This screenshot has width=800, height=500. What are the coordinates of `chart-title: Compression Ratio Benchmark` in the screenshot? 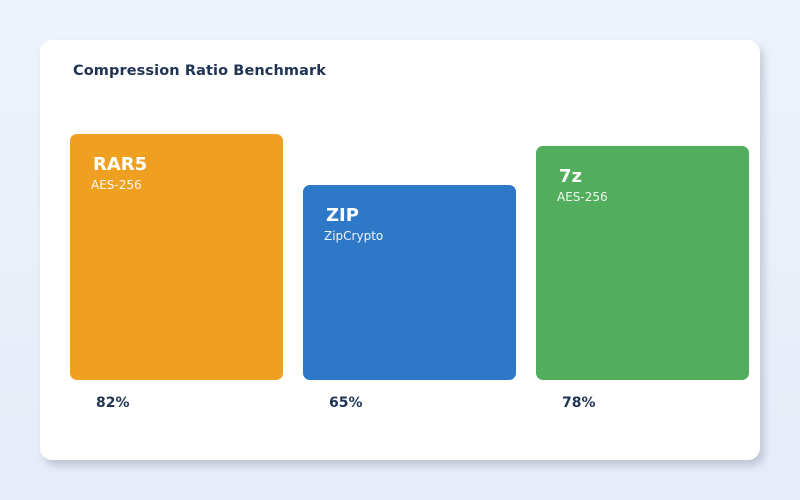 It's located at (200, 71).